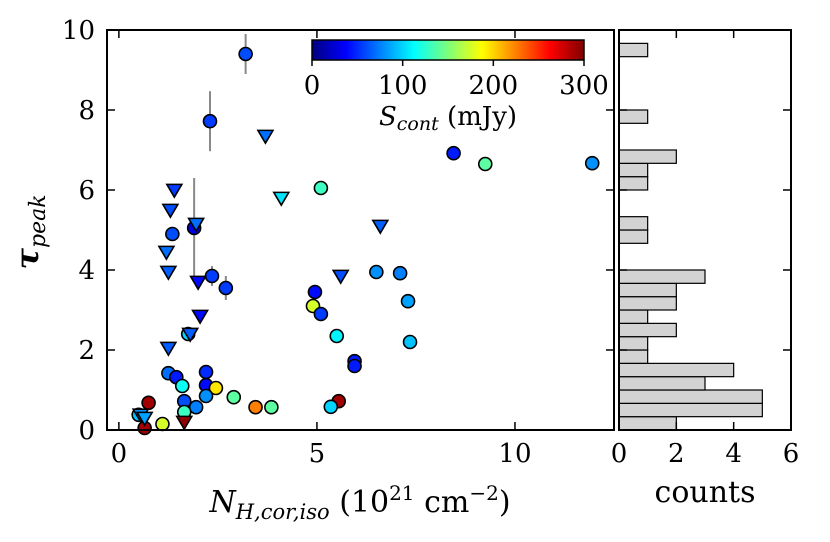 This screenshot has width=830, height=542. What do you see at coordinates (448, 118) in the screenshot?
I see `colorbar-label: Scont (mJy)` at bounding box center [448, 118].